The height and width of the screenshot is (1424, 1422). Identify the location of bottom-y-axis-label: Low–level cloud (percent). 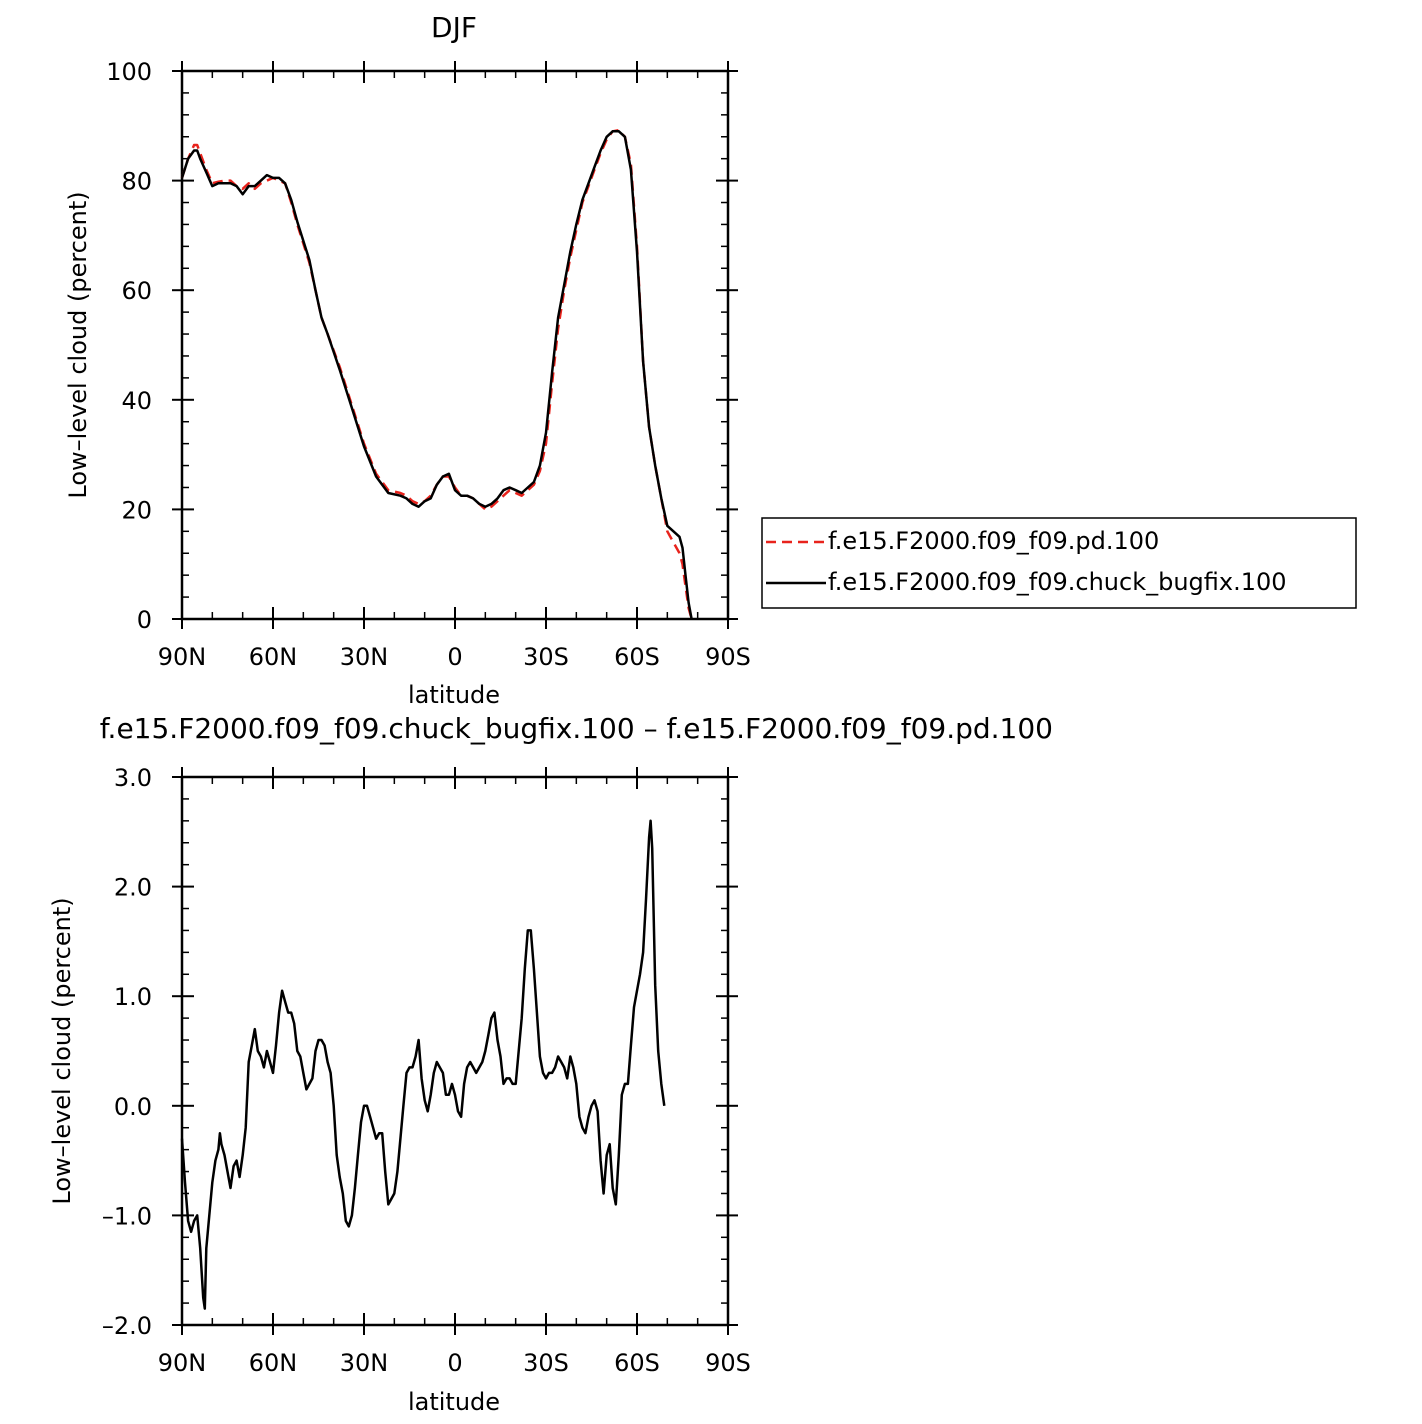
(62, 1050).